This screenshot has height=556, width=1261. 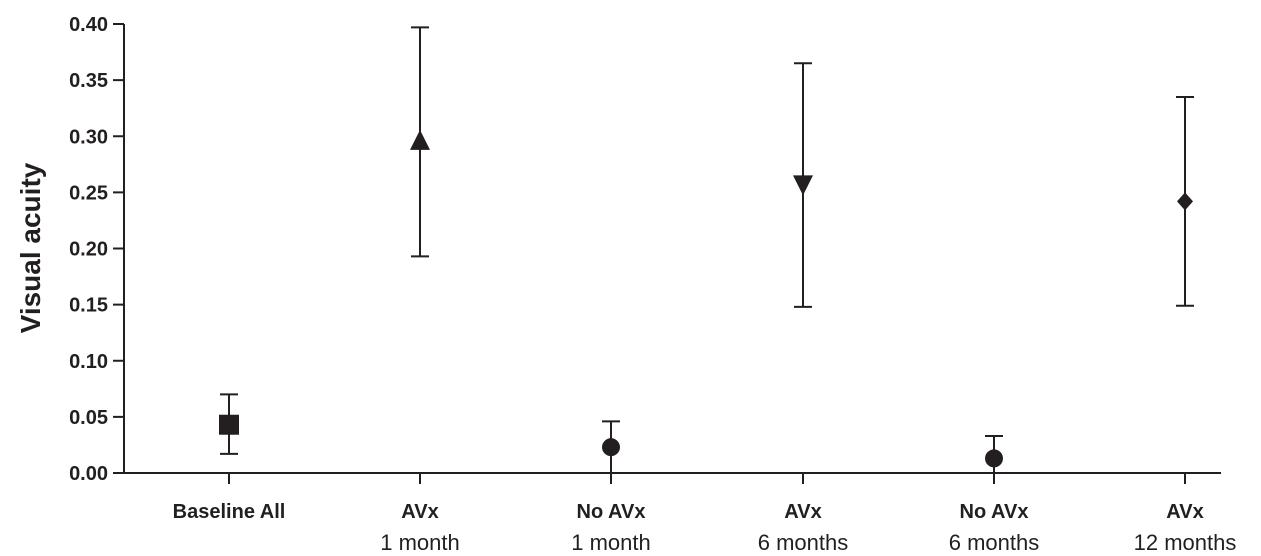 What do you see at coordinates (88, 474) in the screenshot?
I see `y-tick-label: 0.00` at bounding box center [88, 474].